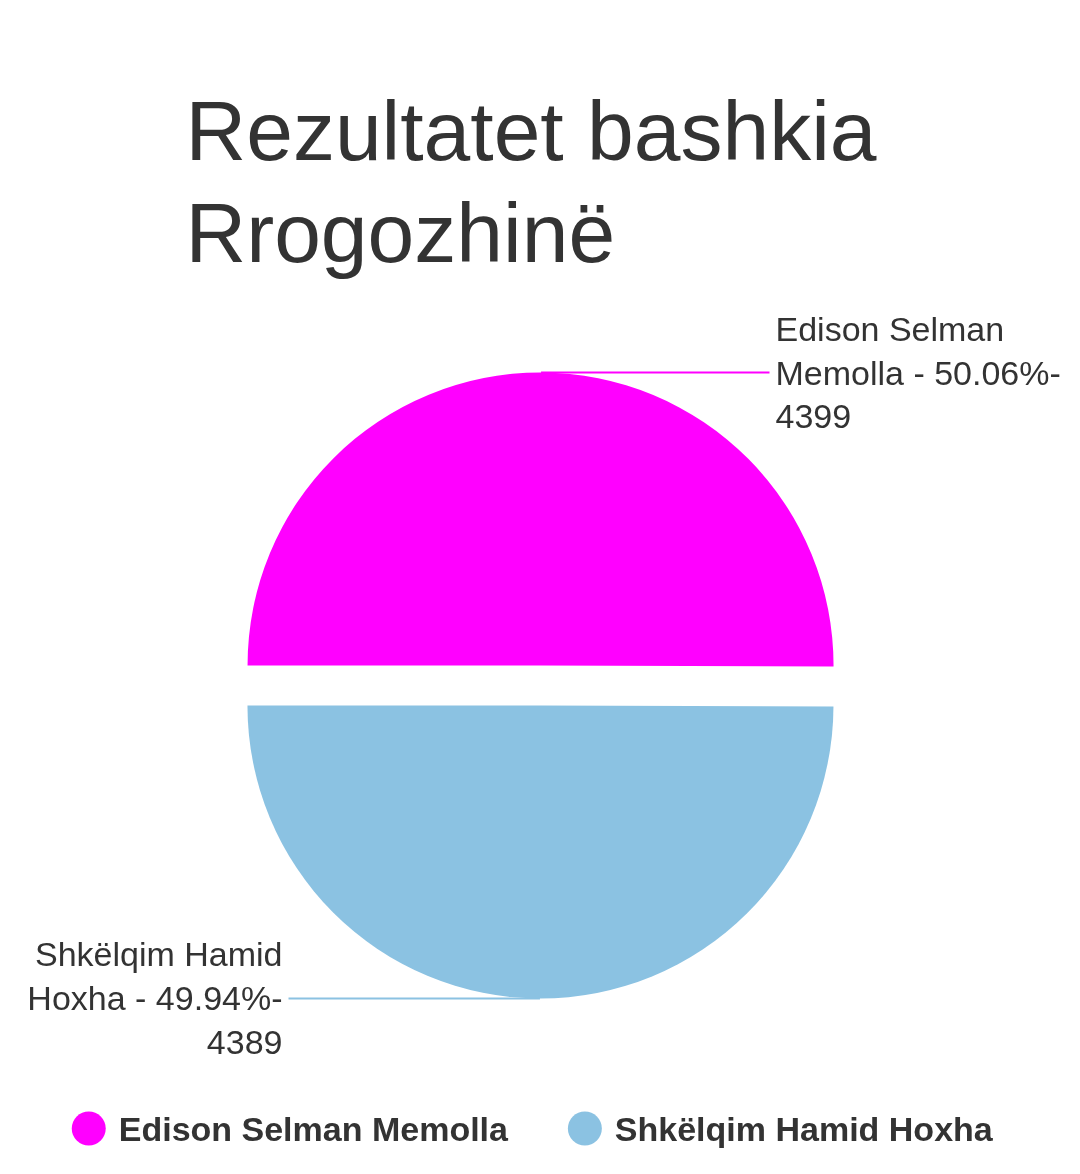  What do you see at coordinates (804, 1128) in the screenshot?
I see `legend-label: Shkëlqim Hamid Hoxha` at bounding box center [804, 1128].